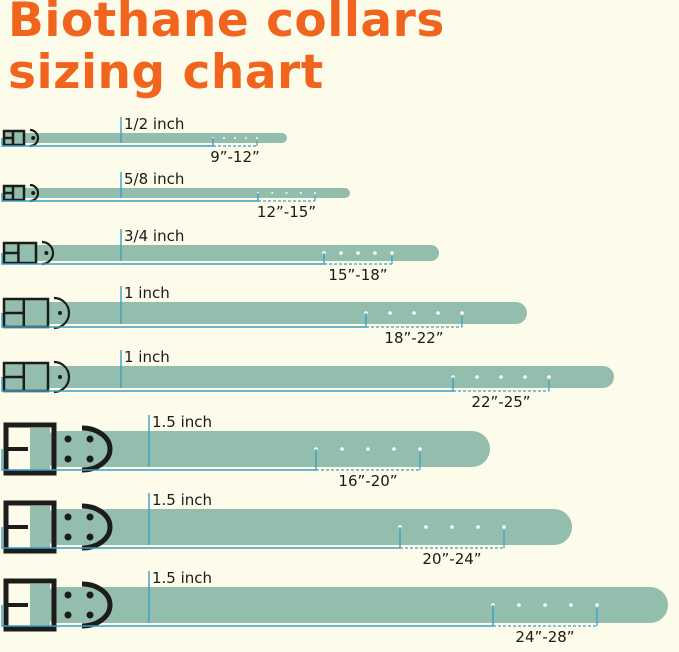 This screenshot has width=679, height=652. I want to click on width-label: 5/8 inch, so click(154, 179).